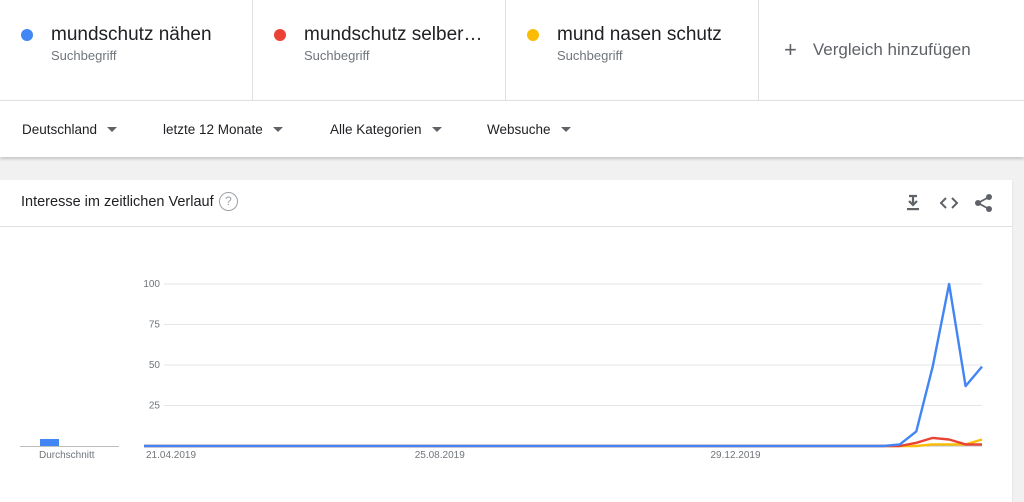 The image size is (1024, 502). I want to click on average-baseline, so click(69, 446).